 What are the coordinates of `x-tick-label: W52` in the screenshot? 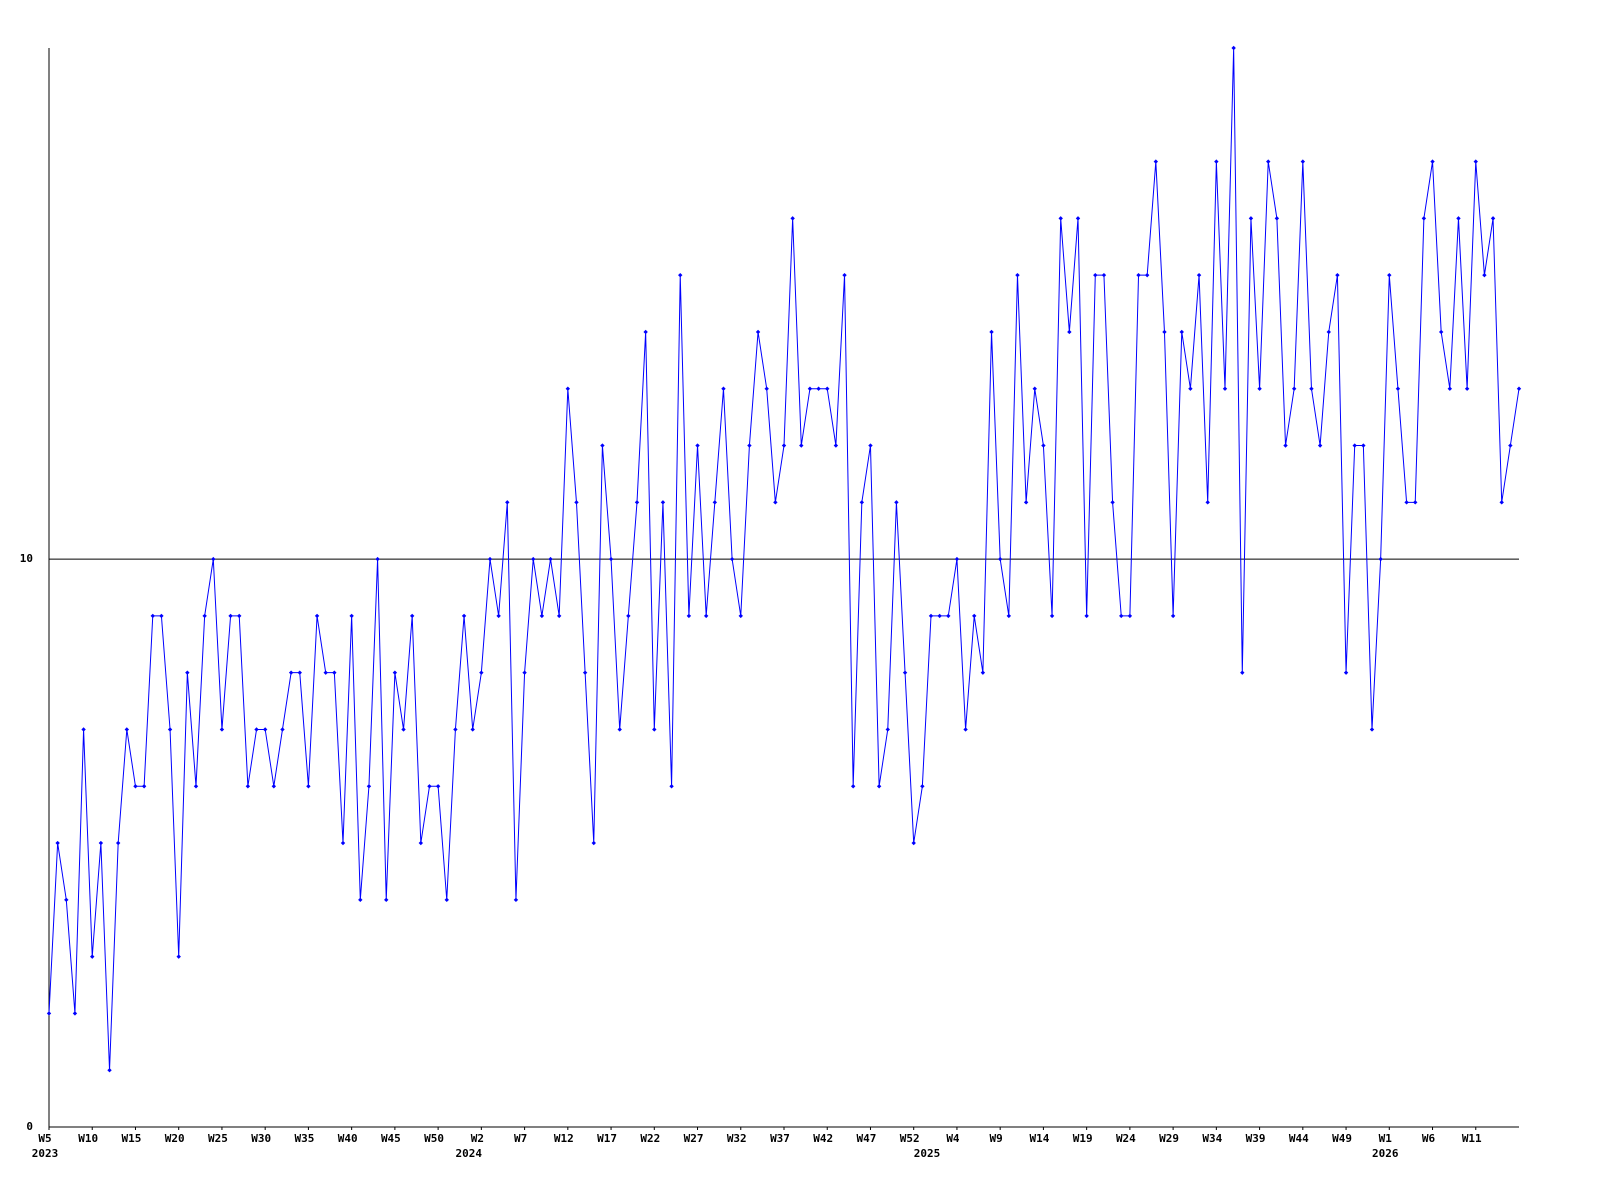 It's located at (910, 1138).